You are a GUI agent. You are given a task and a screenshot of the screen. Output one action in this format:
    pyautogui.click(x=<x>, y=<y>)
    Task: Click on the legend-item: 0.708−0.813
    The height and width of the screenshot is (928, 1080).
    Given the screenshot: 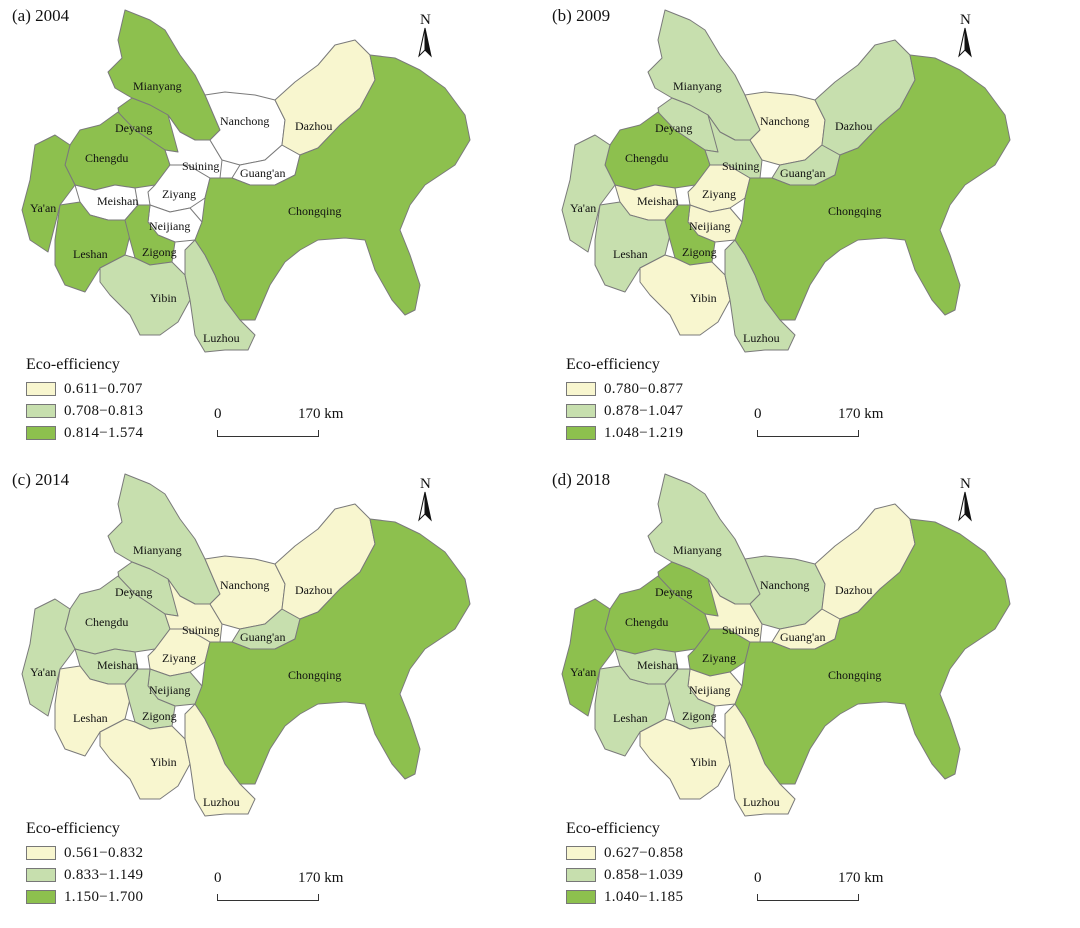 What is the action you would take?
    pyautogui.click(x=84, y=411)
    